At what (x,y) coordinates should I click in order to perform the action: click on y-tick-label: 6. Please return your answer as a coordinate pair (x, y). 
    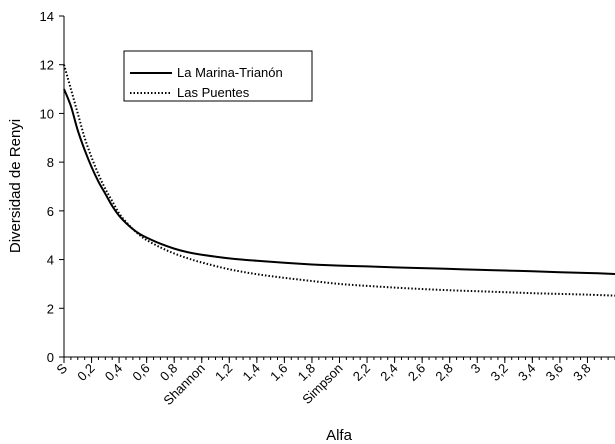
    Looking at the image, I should click on (50, 211).